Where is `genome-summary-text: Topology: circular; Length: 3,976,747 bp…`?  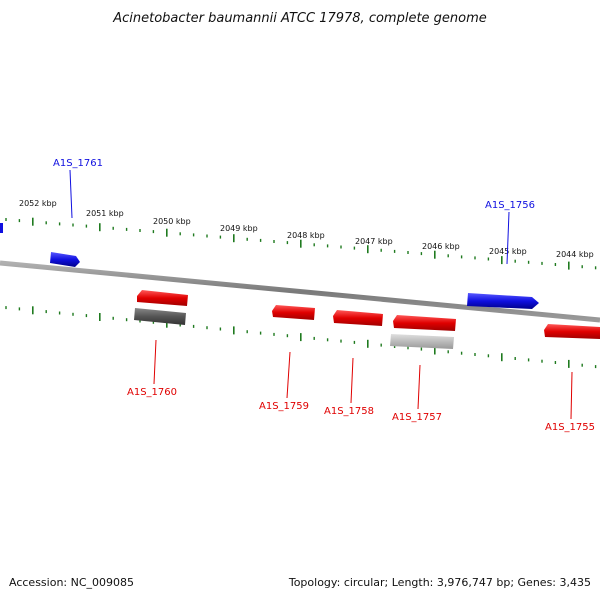
genome-summary-text: Topology: circular; Length: 3,976,747 bp… is located at coordinates (439, 582).